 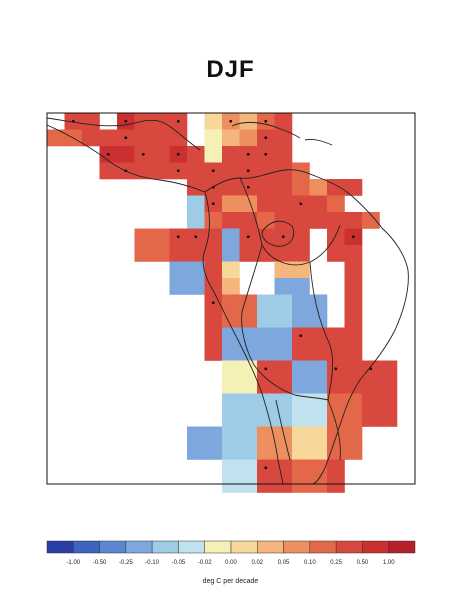 I want to click on colorbar-tick-label: -0.25, so click(x=126, y=563).